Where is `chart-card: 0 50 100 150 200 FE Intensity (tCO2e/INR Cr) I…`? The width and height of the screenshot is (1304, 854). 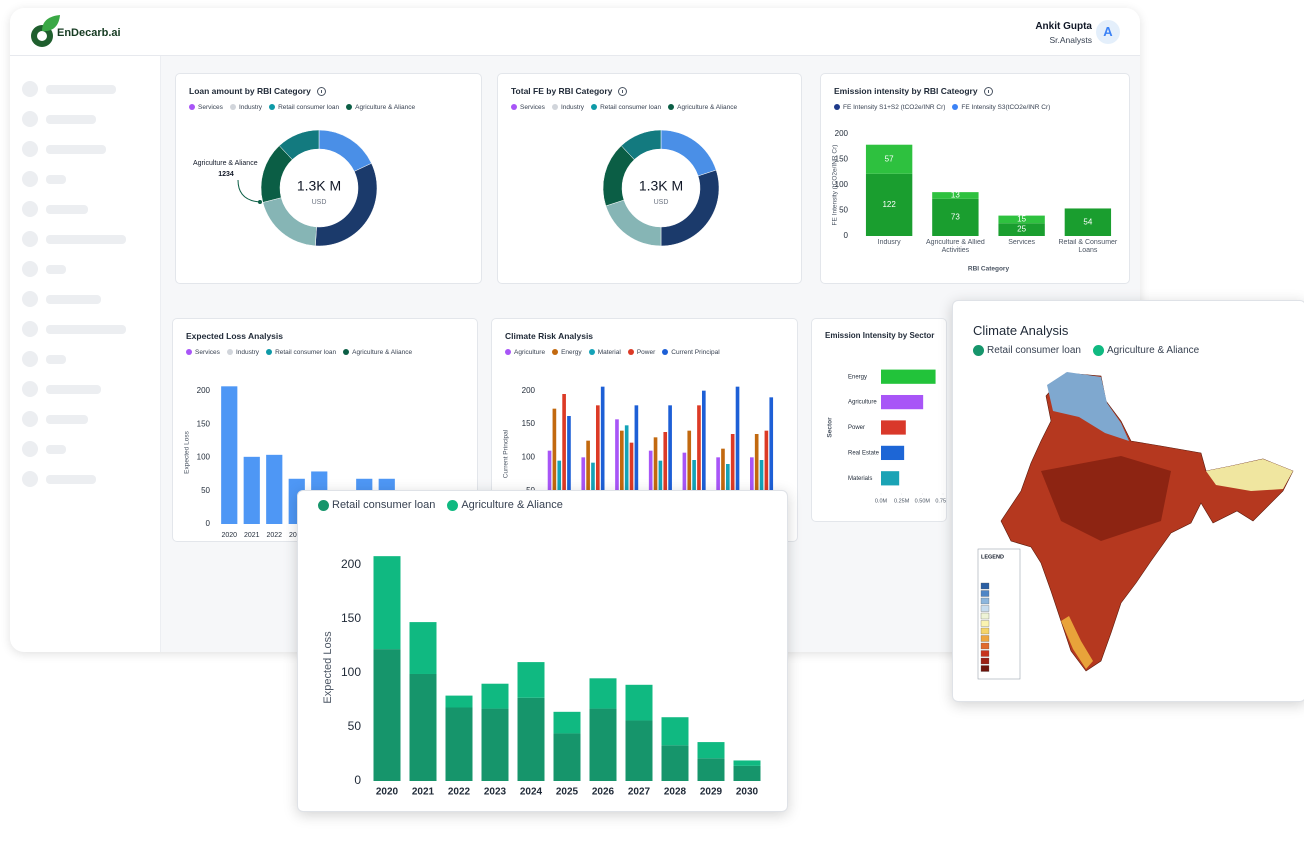
chart-card: 0 50 100 150 200 FE Intensity (tCO2e/INR Cr) I… is located at coordinates (975, 178).